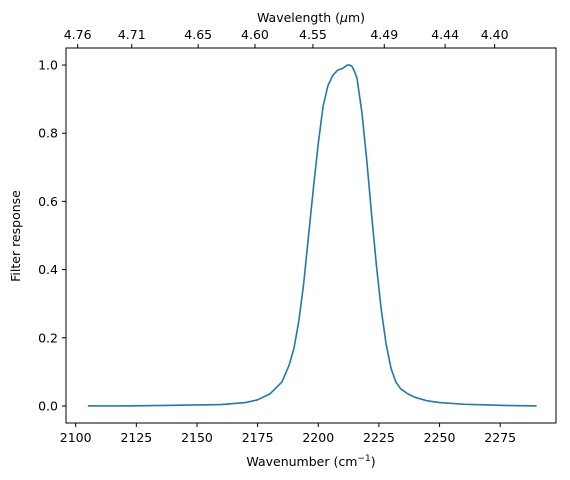  I want to click on top-tick-label: 4.60, so click(255, 34).